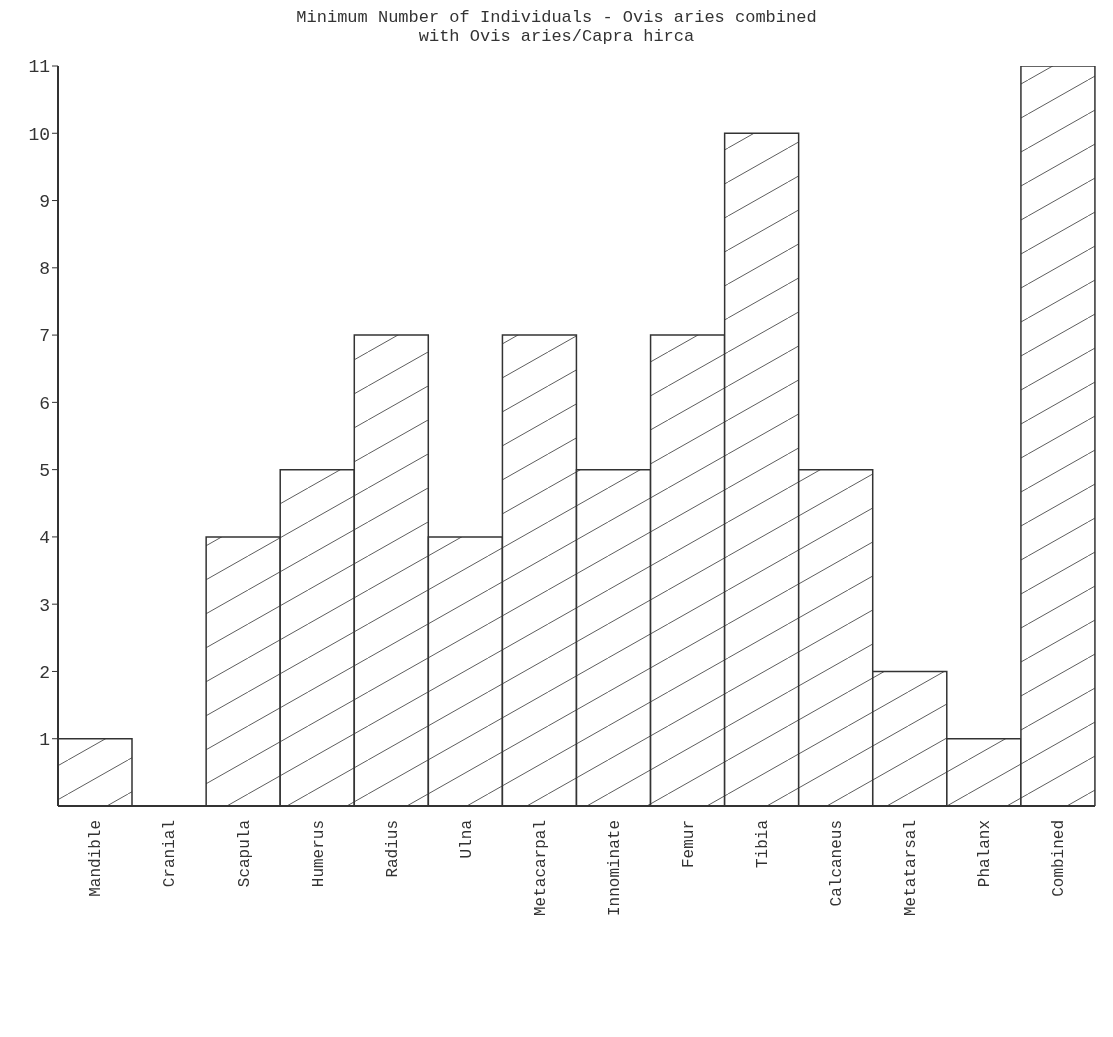 Image resolution: width=1113 pixels, height=1037 pixels. Describe the element at coordinates (39, 134) in the screenshot. I see `y-tick-label: 10` at that location.